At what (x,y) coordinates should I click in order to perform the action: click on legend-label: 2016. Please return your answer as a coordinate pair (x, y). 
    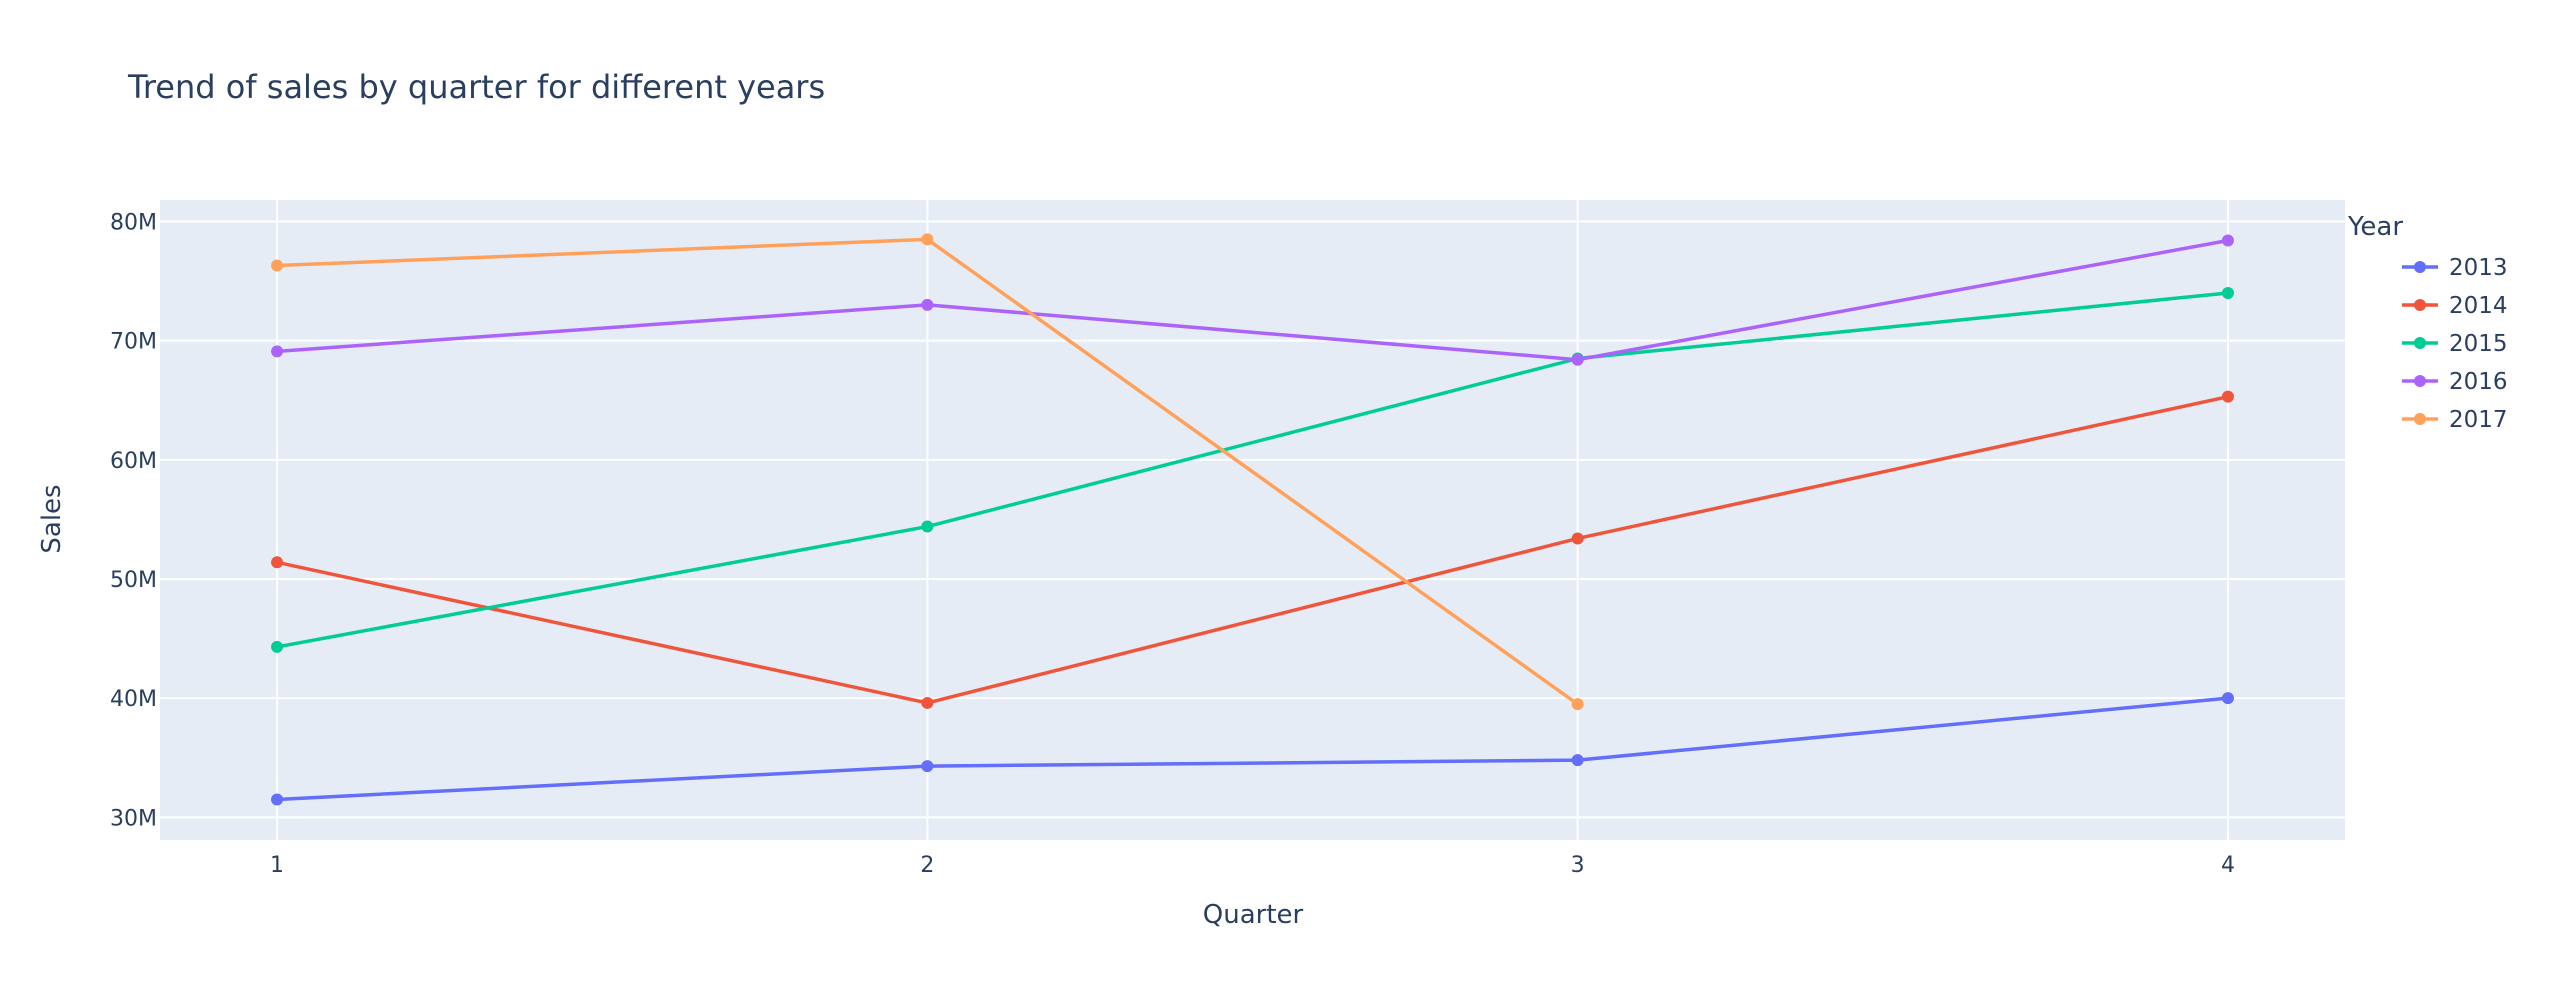
    Looking at the image, I should click on (2478, 382).